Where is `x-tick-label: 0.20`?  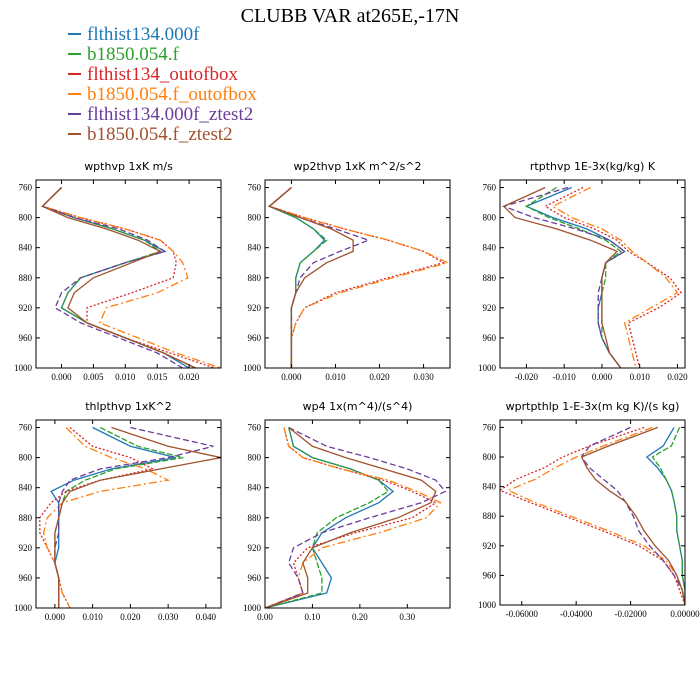 x-tick-label: 0.20 is located at coordinates (360, 617).